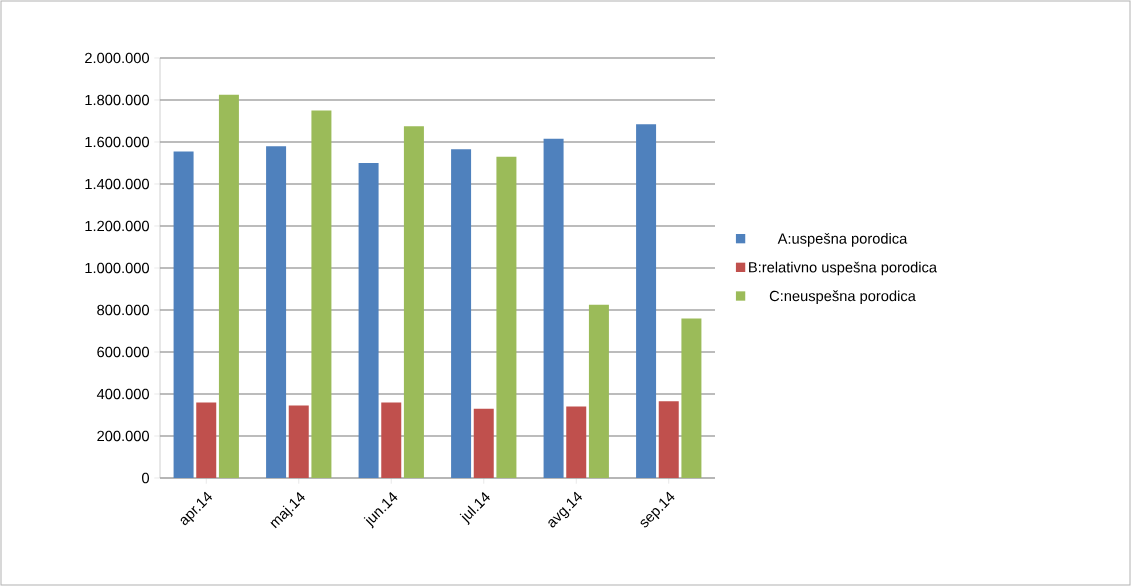 The height and width of the screenshot is (586, 1131). What do you see at coordinates (117, 226) in the screenshot?
I see `y-tick-label: 1.200.000` at bounding box center [117, 226].